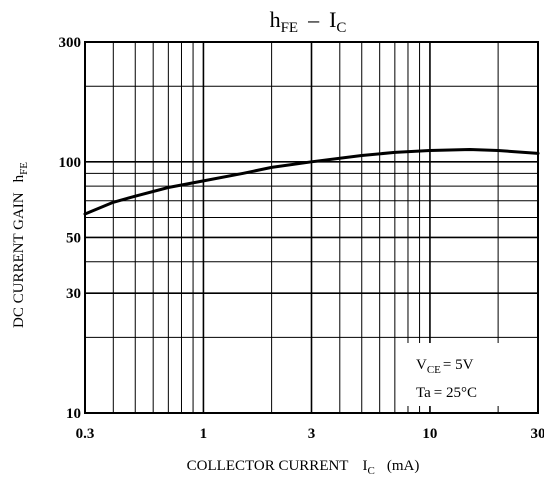 Image resolution: width=544 pixels, height=483 pixels. What do you see at coordinates (429, 434) in the screenshot?
I see `x-tick-label: 10` at bounding box center [429, 434].